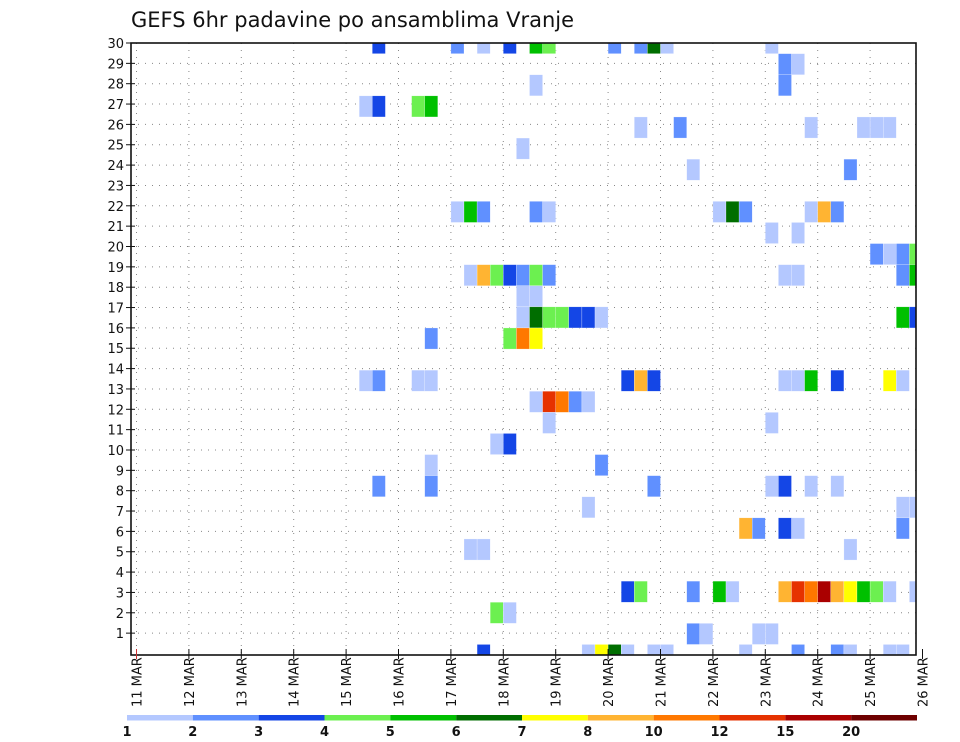  What do you see at coordinates (295, 682) in the screenshot?
I see `x-tick-label: 14 MAR` at bounding box center [295, 682].